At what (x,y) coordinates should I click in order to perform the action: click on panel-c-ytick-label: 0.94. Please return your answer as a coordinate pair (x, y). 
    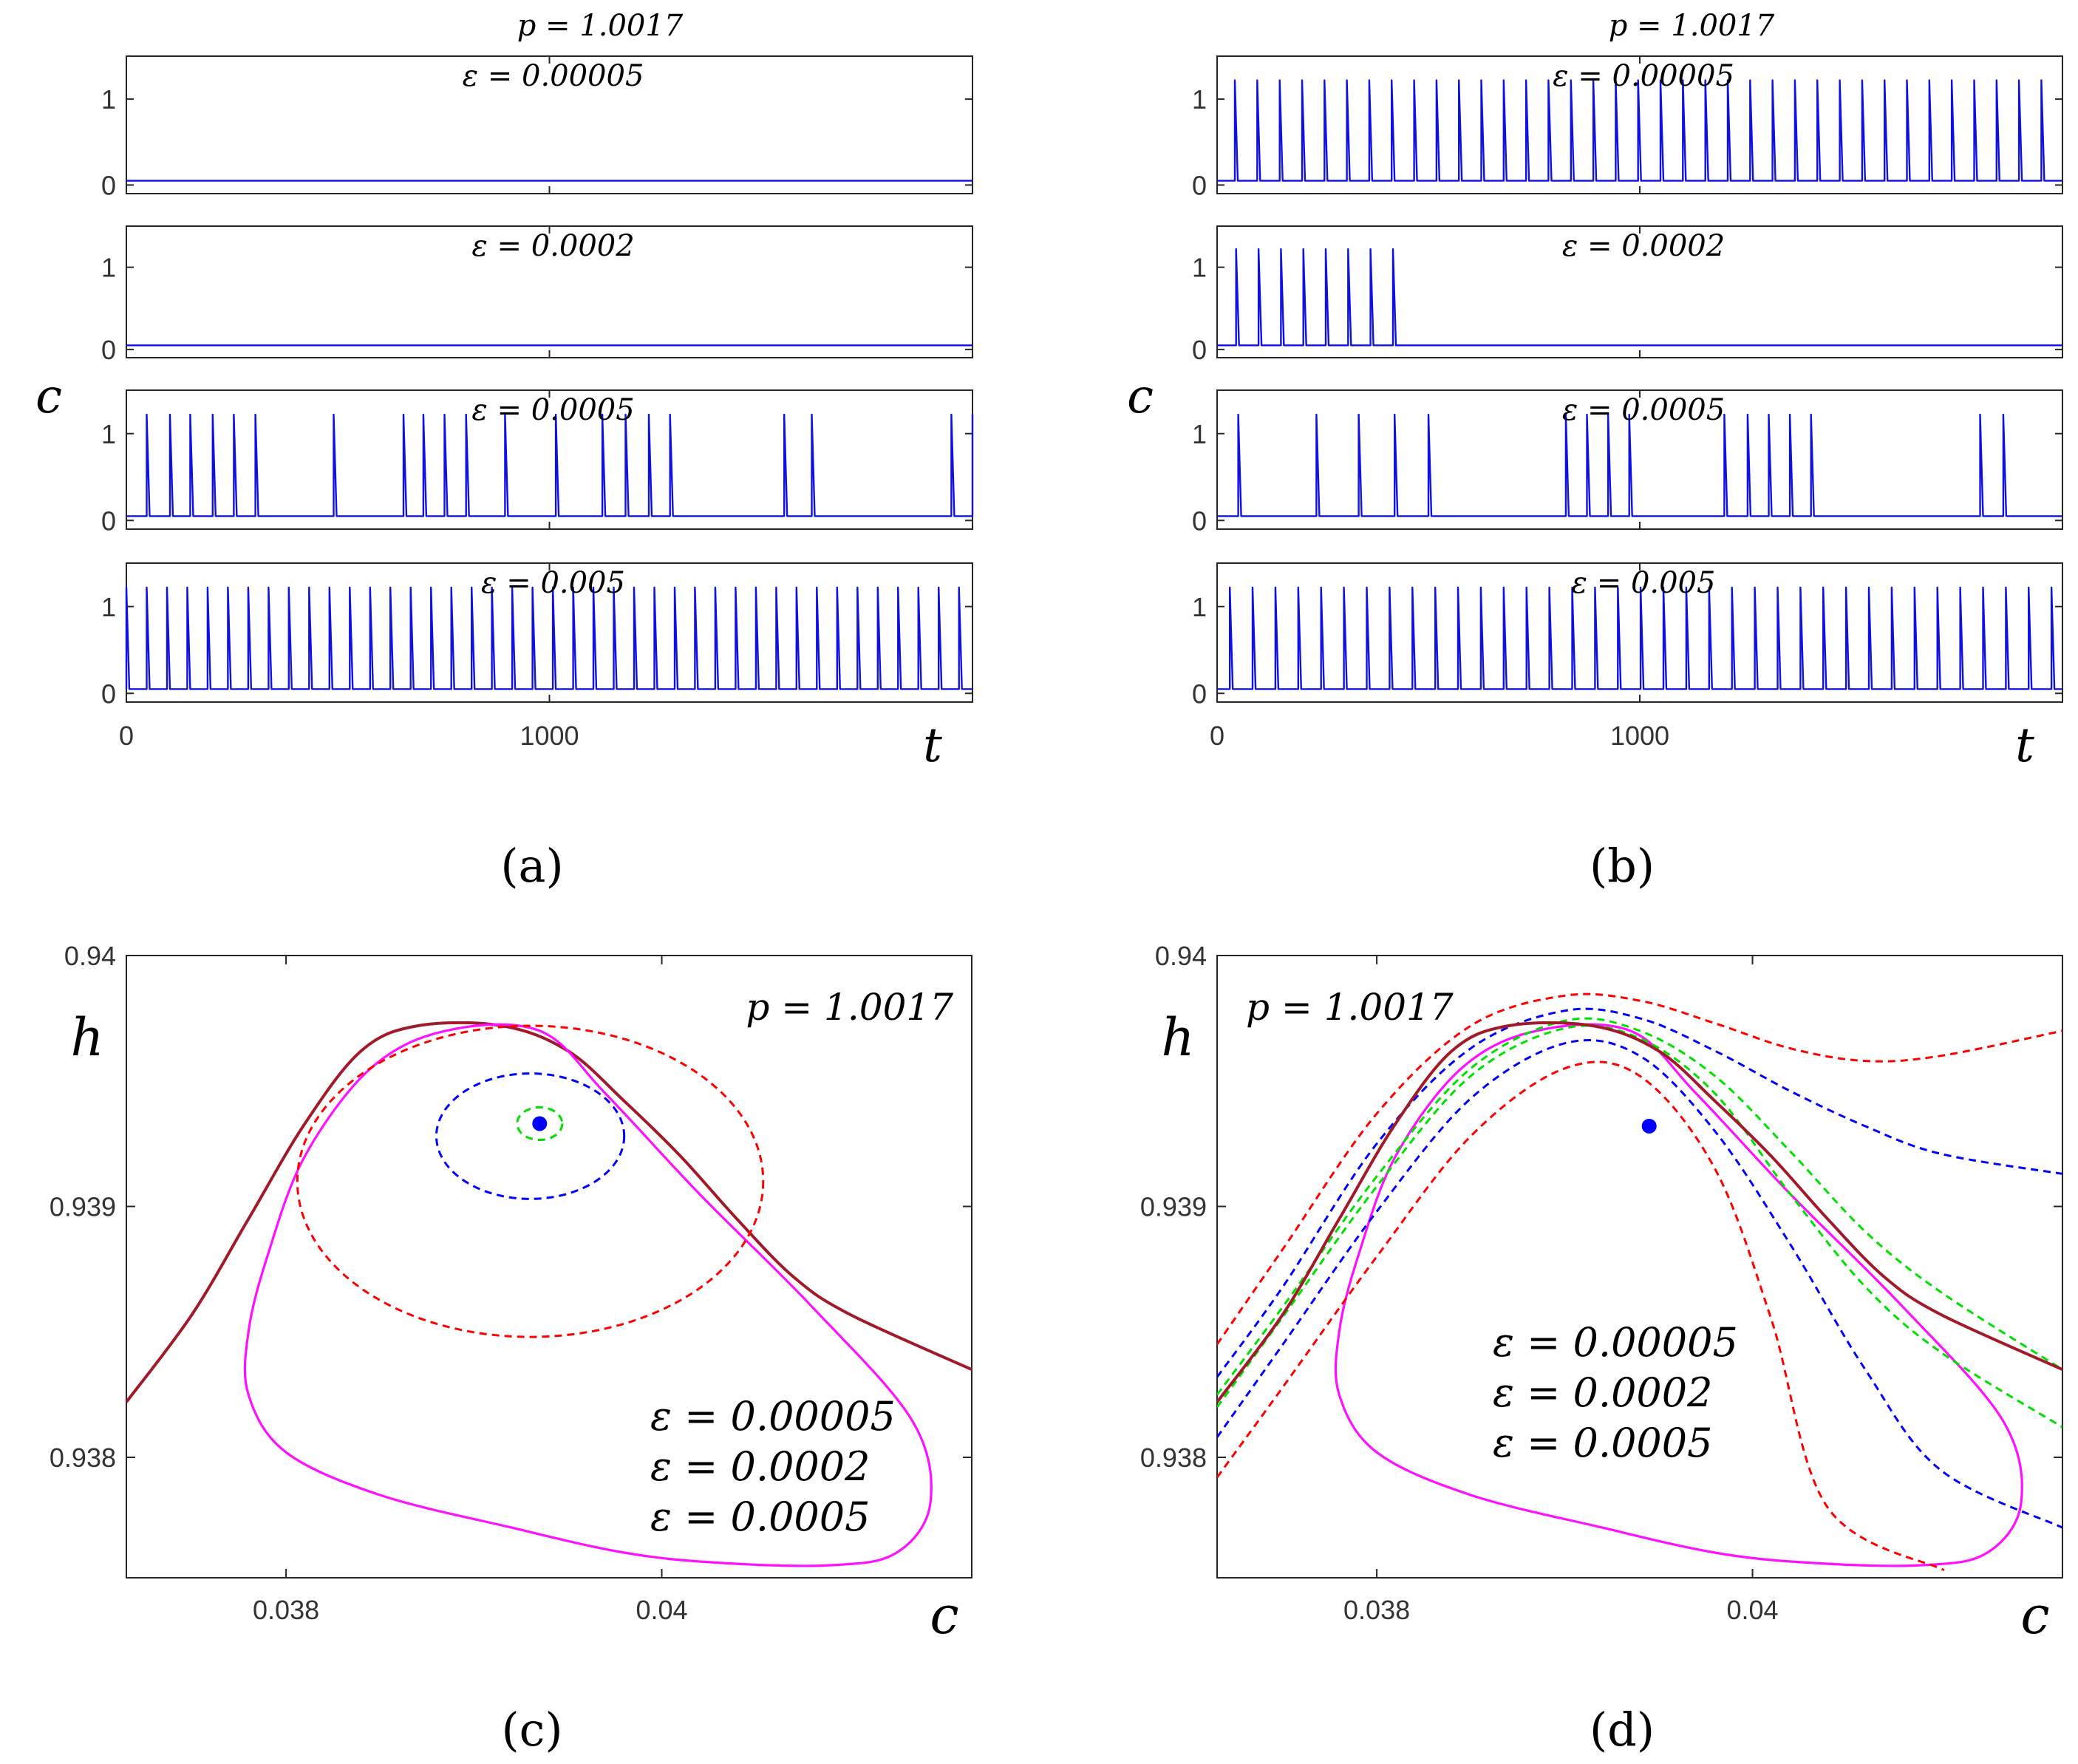
    Looking at the image, I should click on (90, 956).